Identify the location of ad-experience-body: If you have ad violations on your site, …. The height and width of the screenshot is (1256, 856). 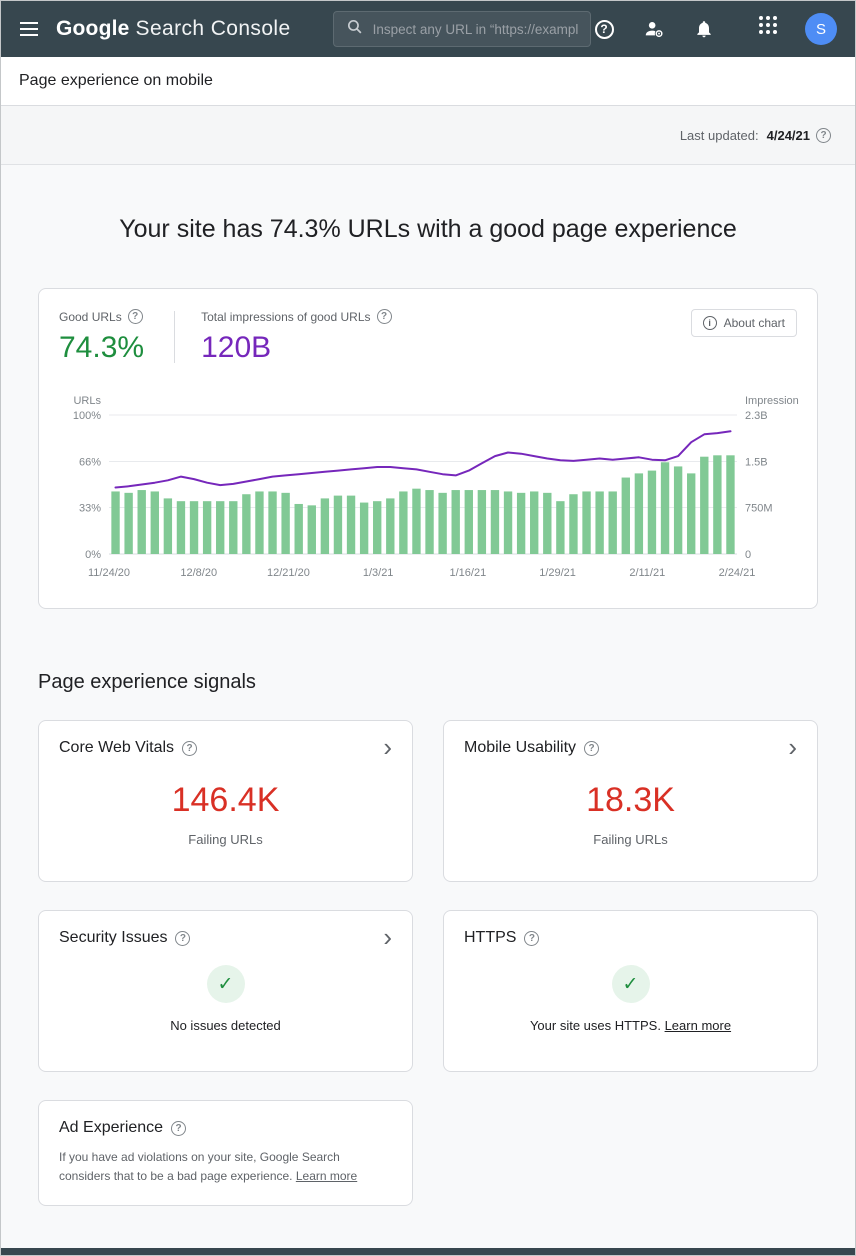
(225, 1166).